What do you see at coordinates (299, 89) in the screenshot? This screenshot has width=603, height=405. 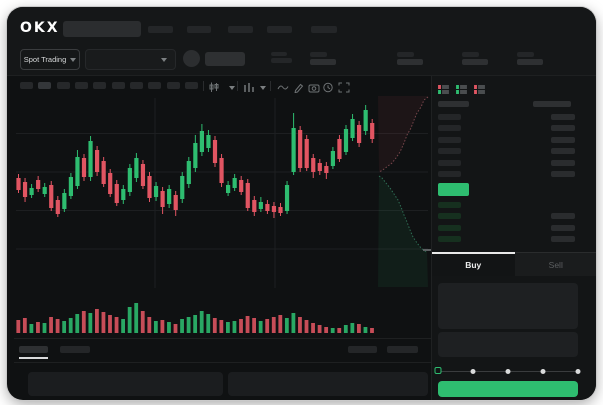 I see `draw-tool-icon` at bounding box center [299, 89].